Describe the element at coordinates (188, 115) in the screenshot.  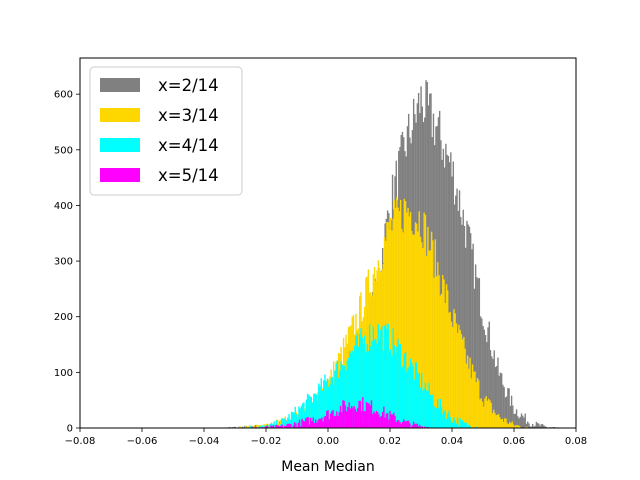
I see `legend-label: x=3/14` at that location.